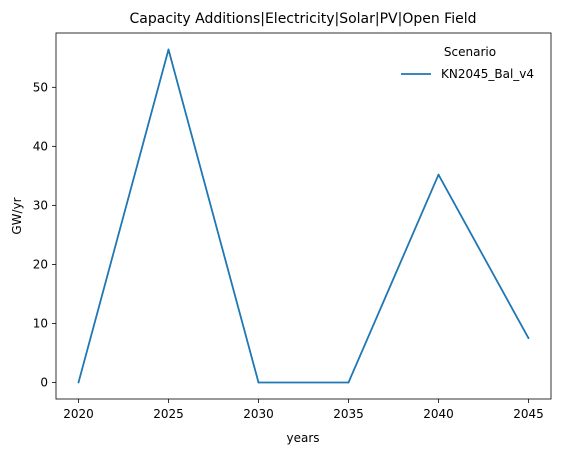 Image resolution: width=561 pixels, height=456 pixels. I want to click on legend: Scenario KN2045_Bal_v4, so click(467, 63).